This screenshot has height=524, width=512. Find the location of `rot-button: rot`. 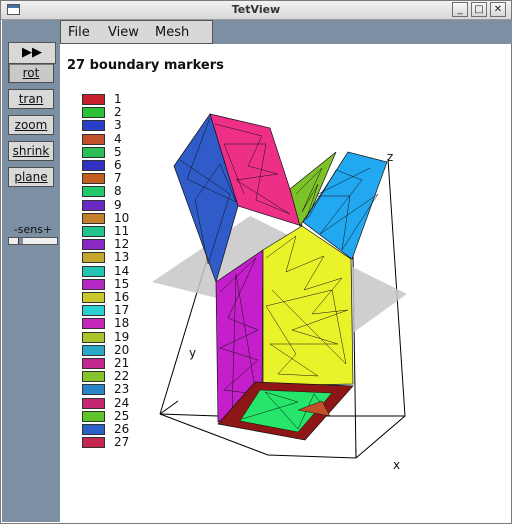

rot-button: rot is located at coordinates (31, 73).